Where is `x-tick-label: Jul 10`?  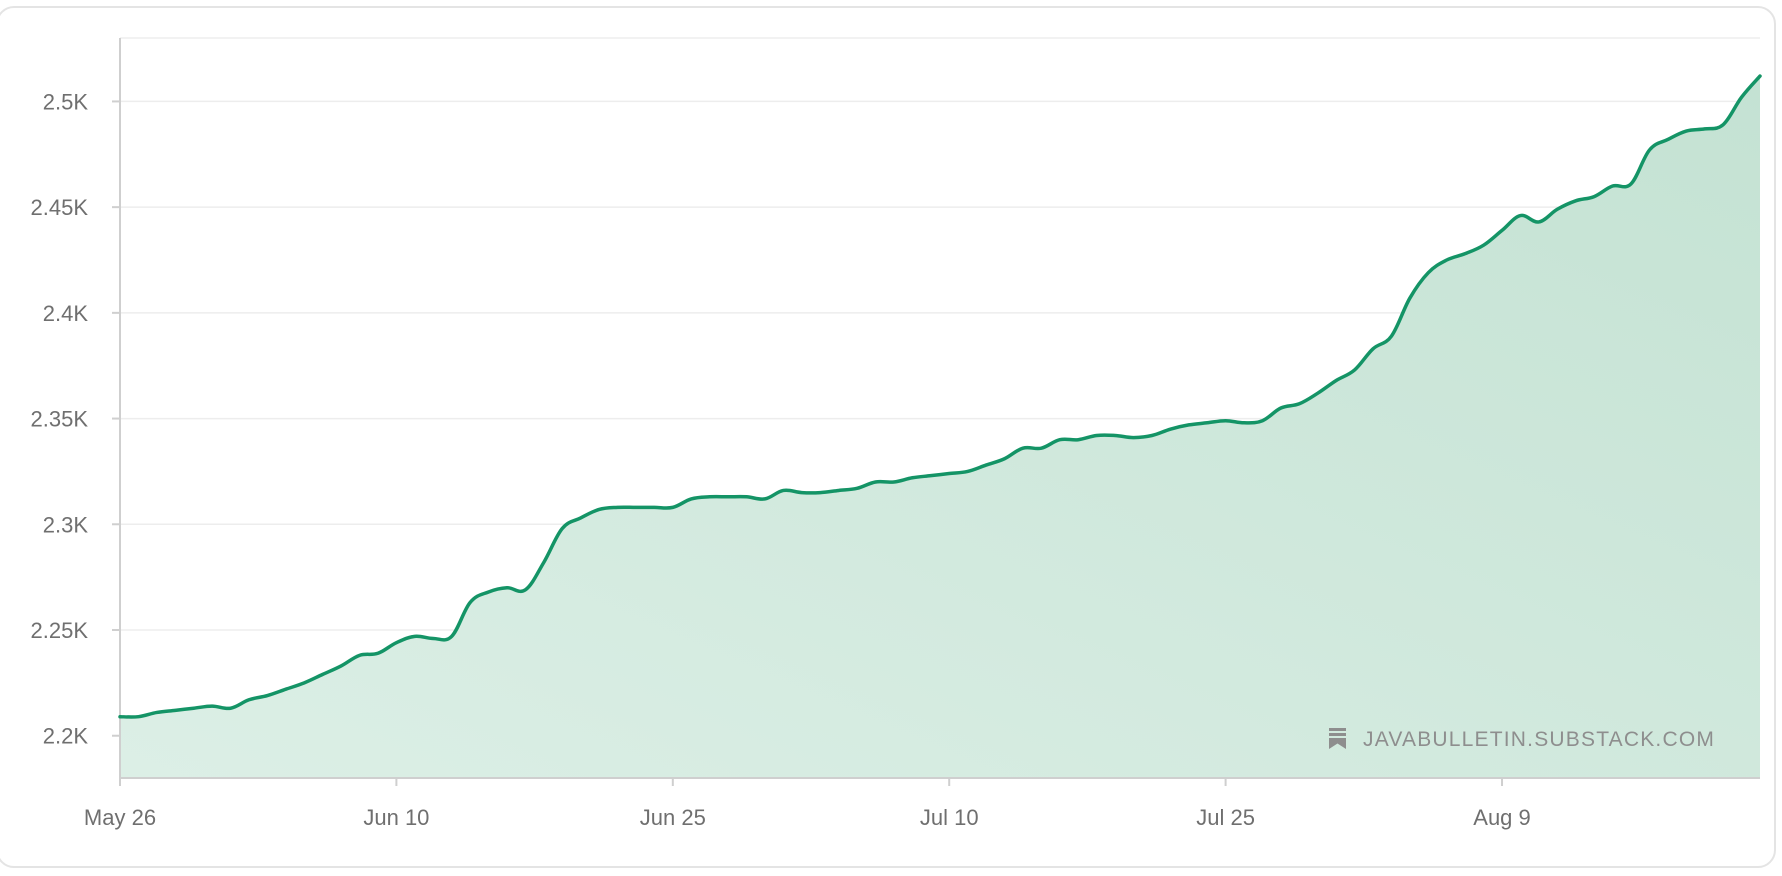
x-tick-label: Jul 10 is located at coordinates (949, 817).